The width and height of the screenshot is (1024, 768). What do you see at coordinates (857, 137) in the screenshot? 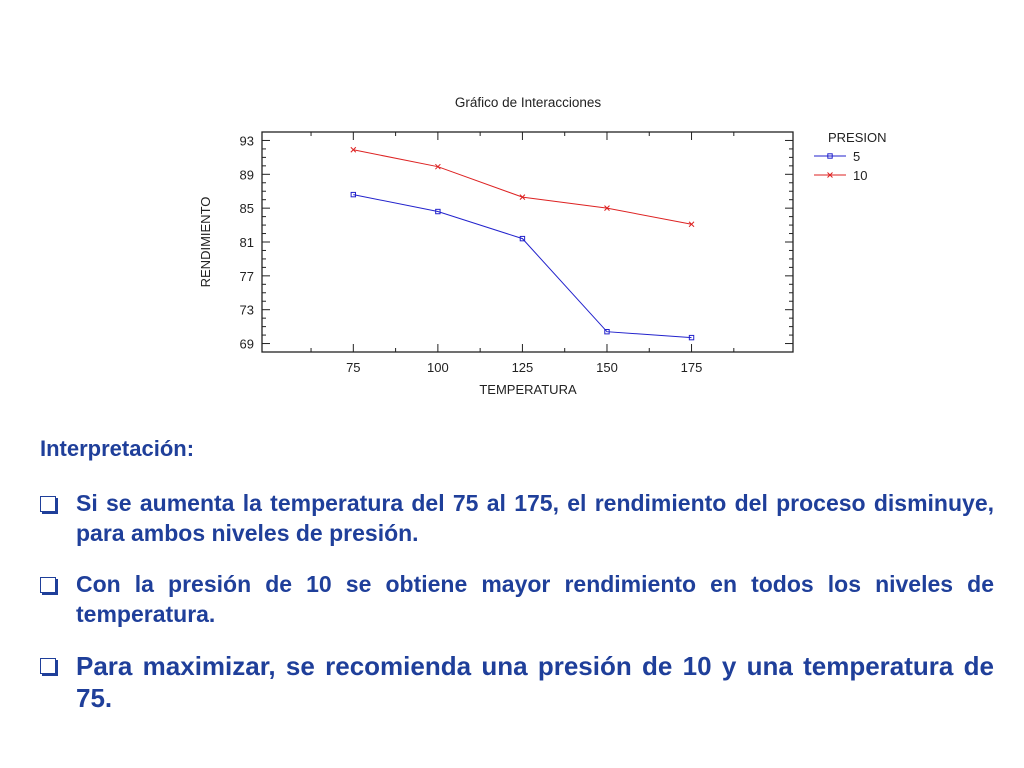
I see `legend-title: PRESION` at bounding box center [857, 137].